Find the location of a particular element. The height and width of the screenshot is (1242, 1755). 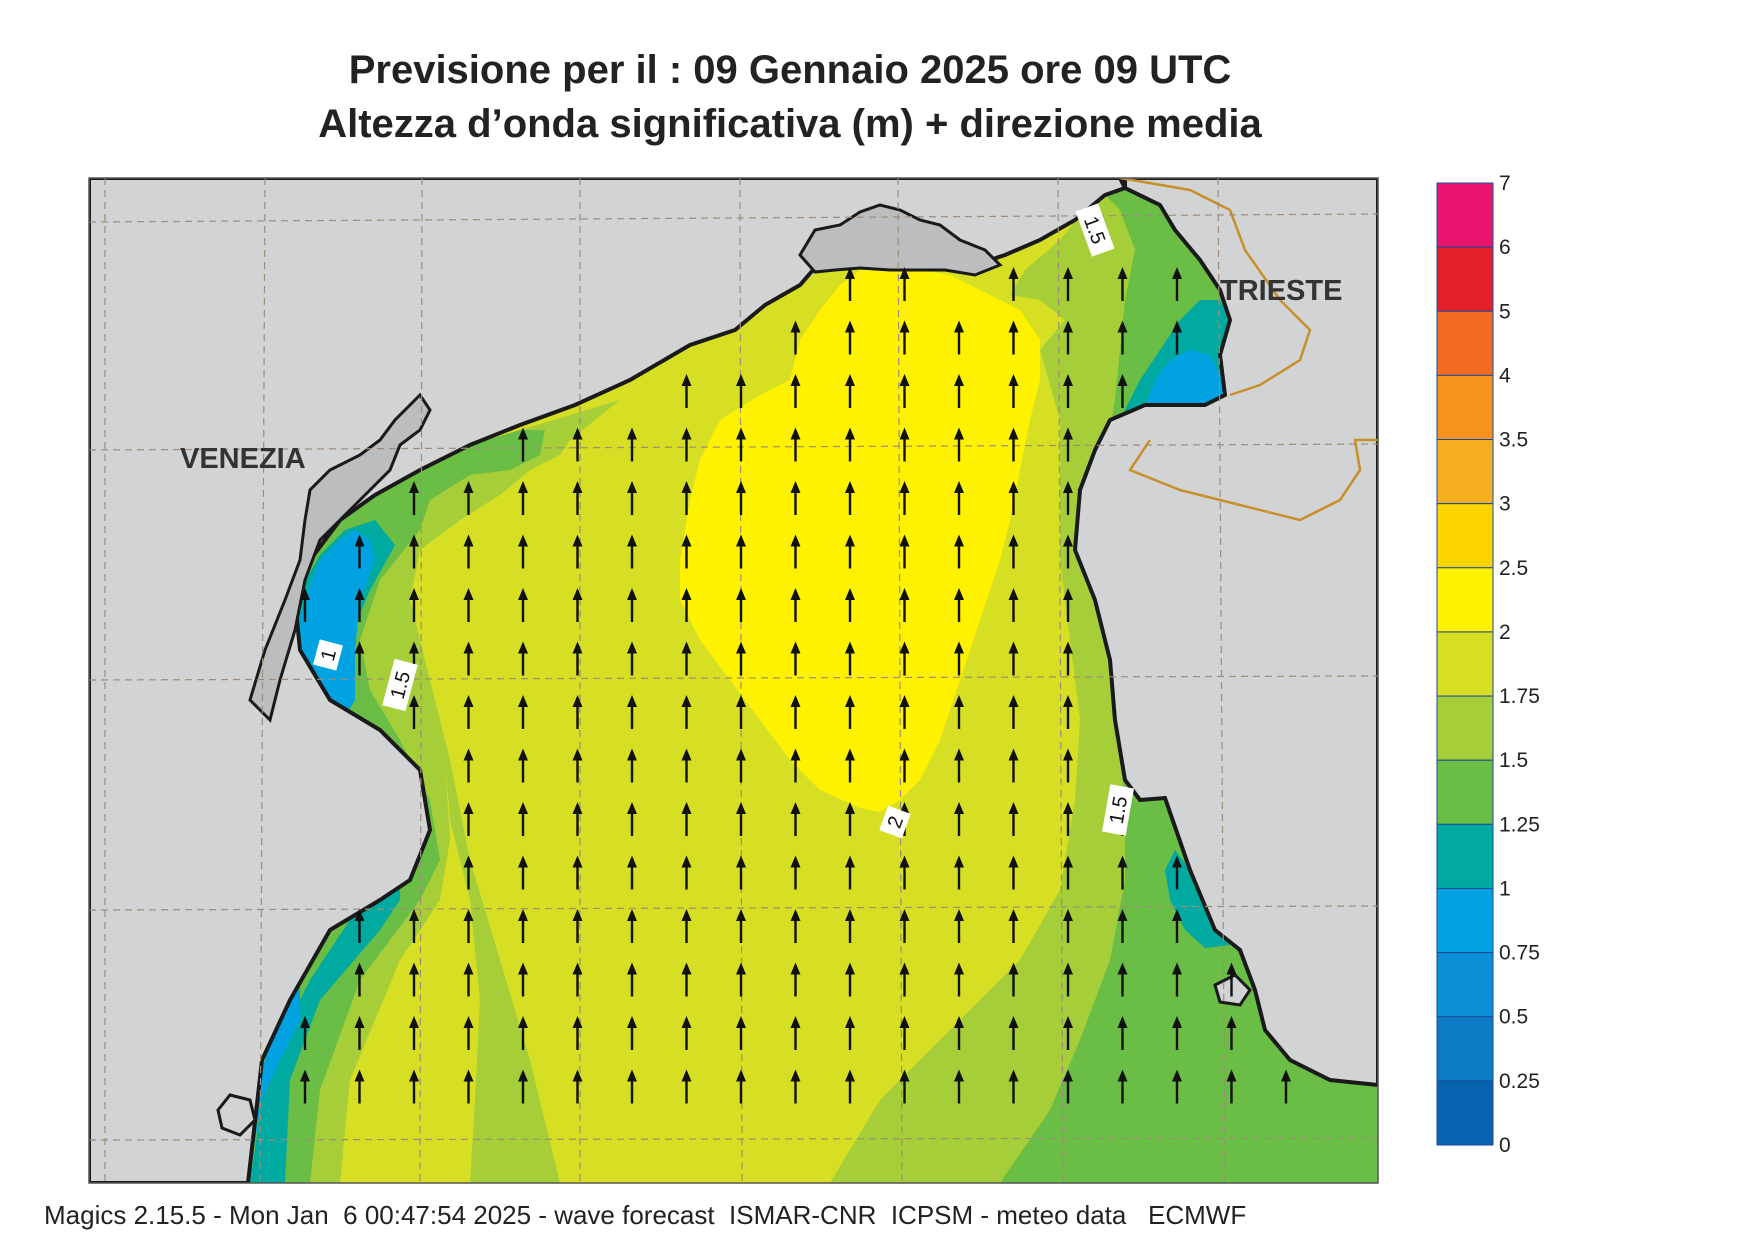

legend-tick-label: 6 is located at coordinates (1505, 247).